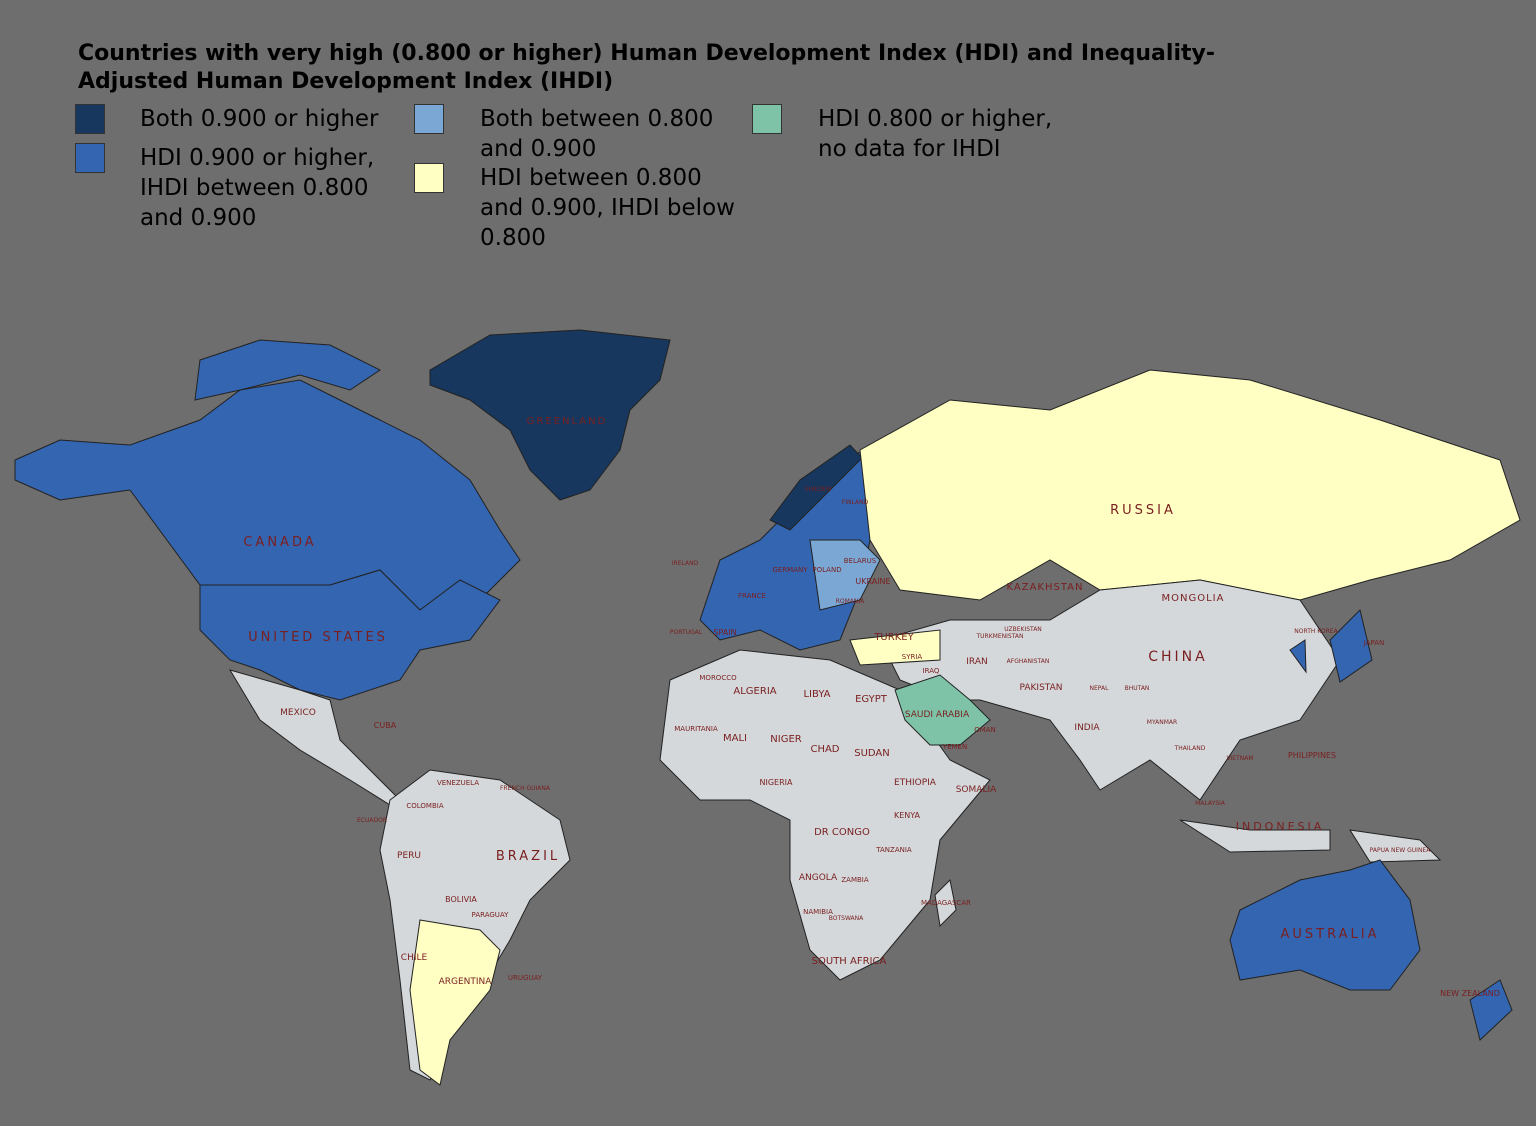 The image size is (1536, 1126). I want to click on country-label: MADAGASCAR, so click(946, 903).